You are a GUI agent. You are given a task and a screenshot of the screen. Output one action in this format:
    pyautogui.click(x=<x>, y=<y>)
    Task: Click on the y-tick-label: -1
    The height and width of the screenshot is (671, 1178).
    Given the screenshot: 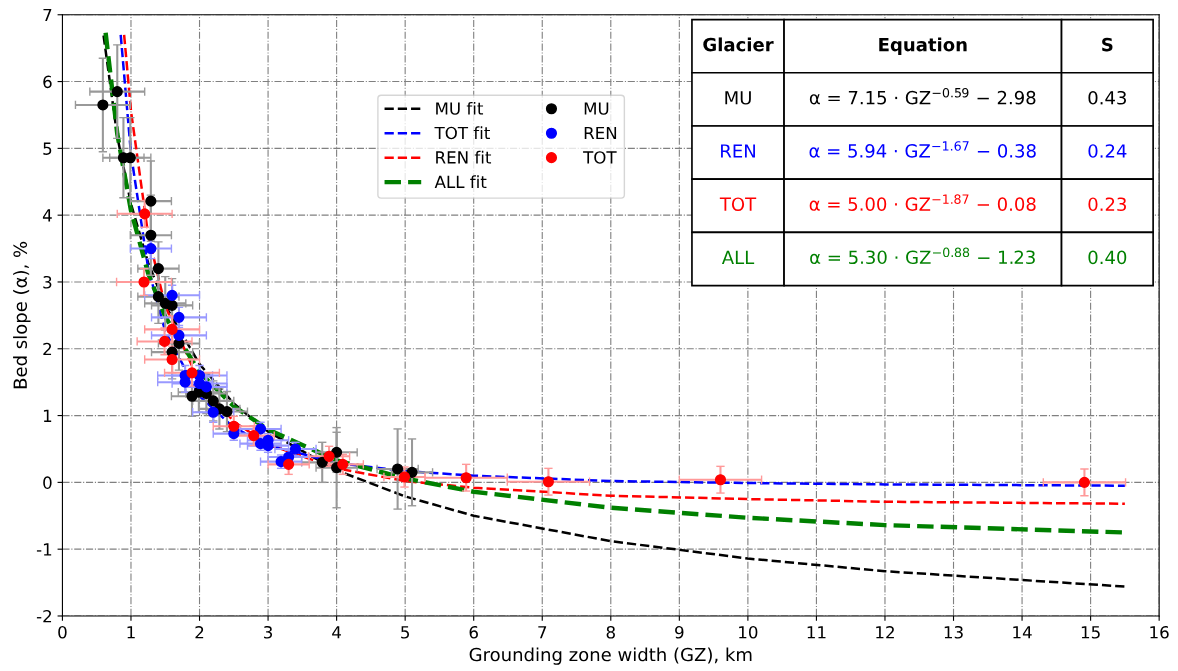 What is the action you would take?
    pyautogui.click(x=44, y=549)
    